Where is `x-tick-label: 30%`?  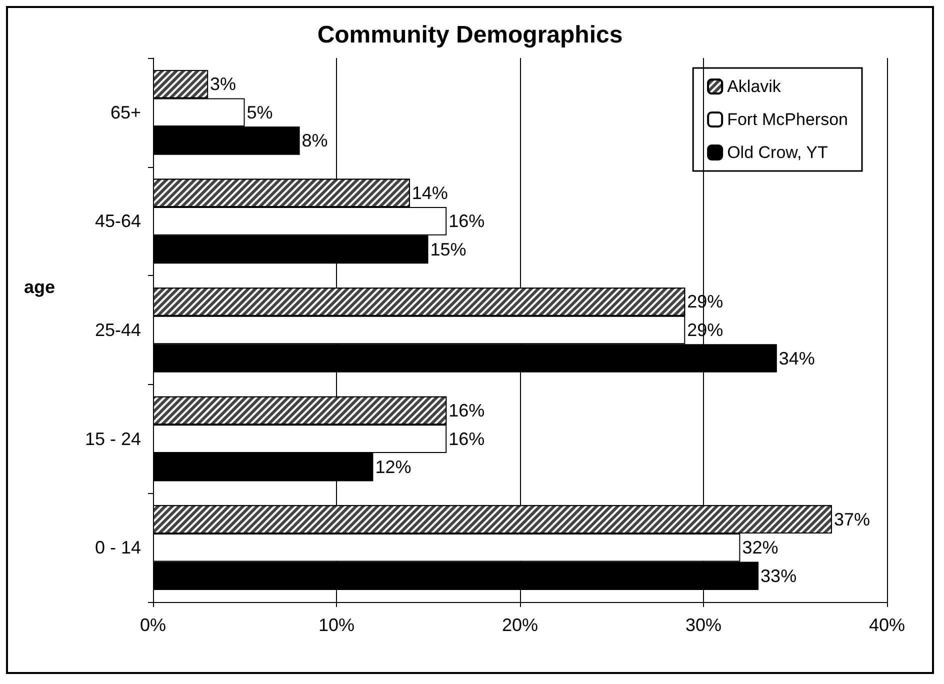 x-tick-label: 30% is located at coordinates (703, 625).